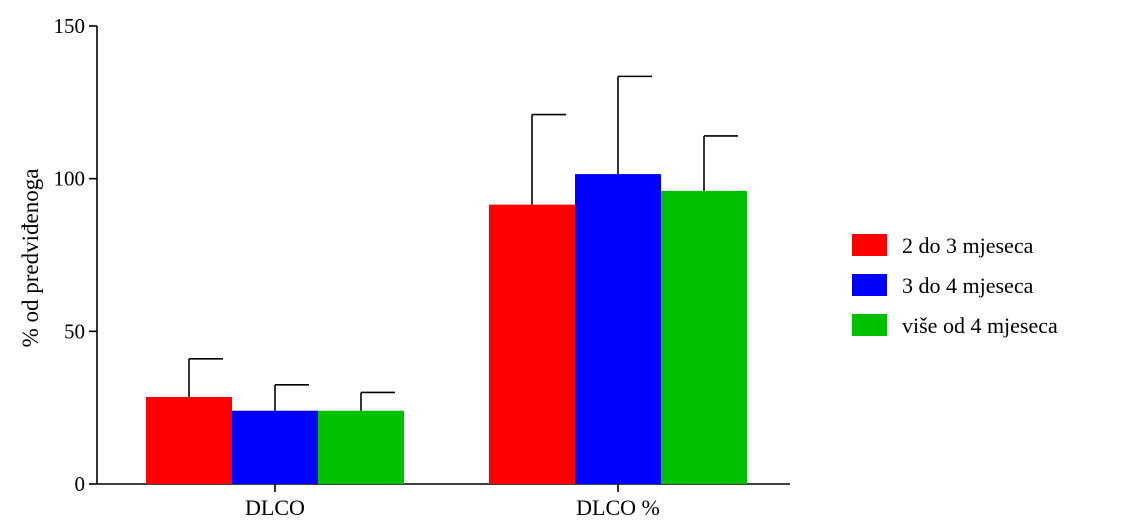  What do you see at coordinates (30, 258) in the screenshot?
I see `y-axis-title: % od predviđenoga` at bounding box center [30, 258].